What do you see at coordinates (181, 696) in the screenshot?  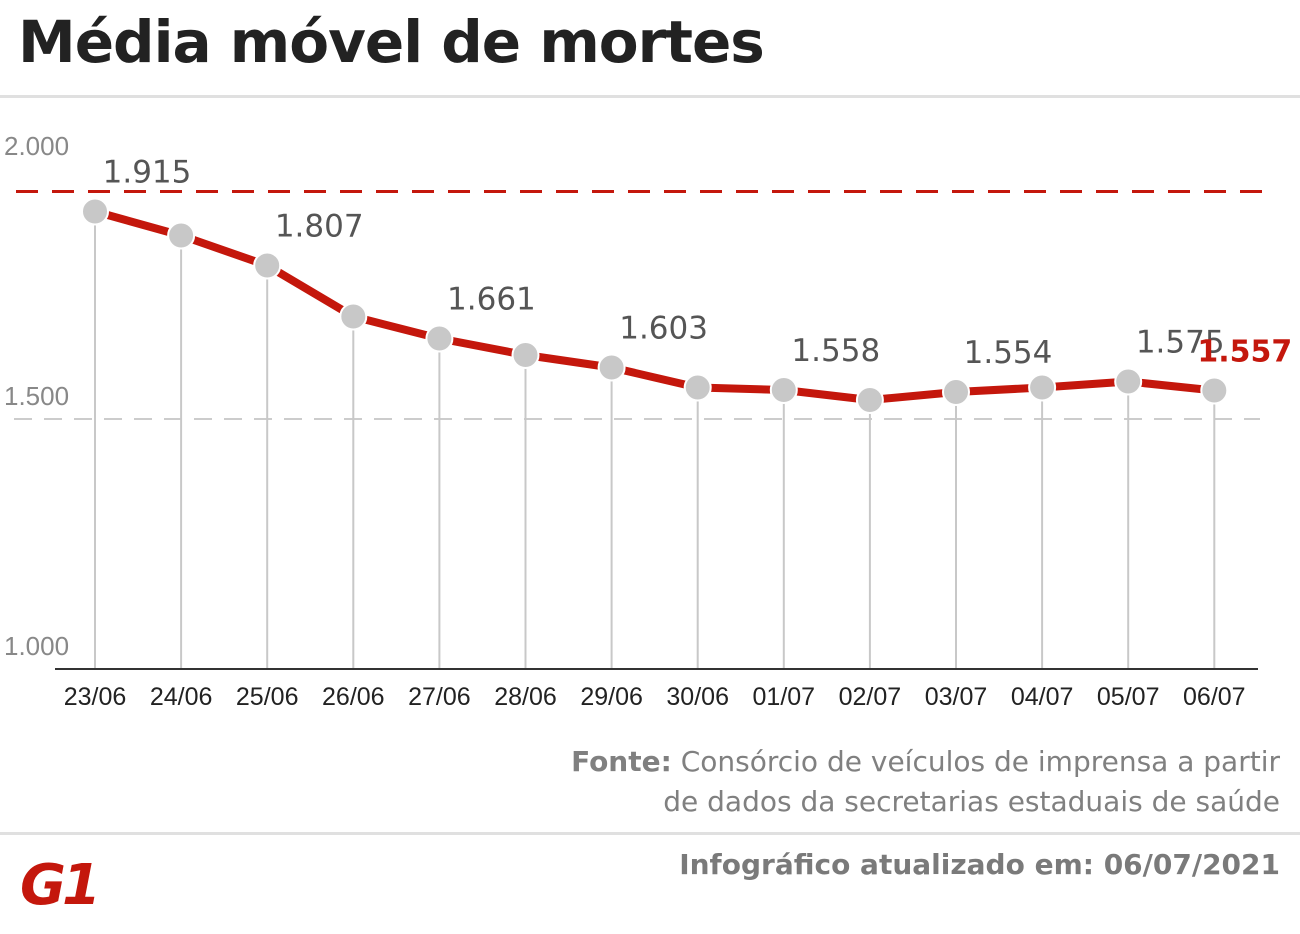 I see `x-tick-label: 24/06` at bounding box center [181, 696].